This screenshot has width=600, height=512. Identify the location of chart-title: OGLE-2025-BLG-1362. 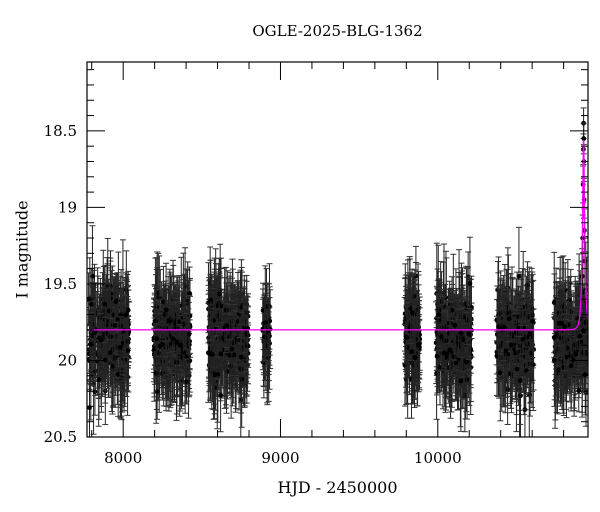
(337, 31).